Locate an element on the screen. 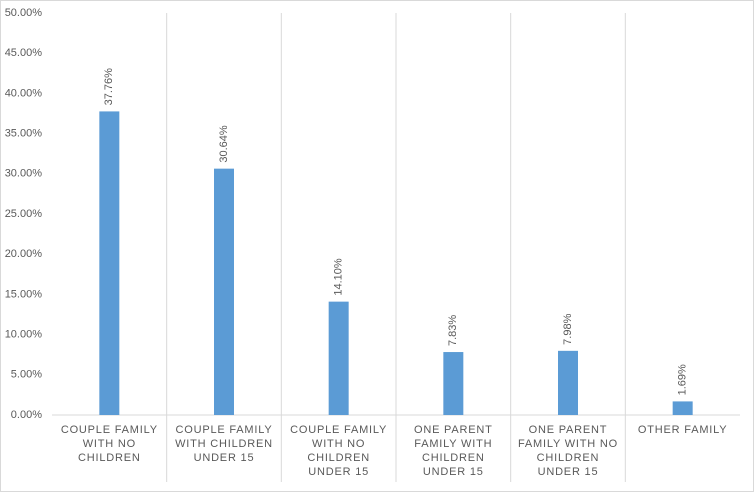 The width and height of the screenshot is (754, 492). x-tick-label: COUPLE FAMILY WITH CHILDREN UNDER 15 is located at coordinates (224, 444).